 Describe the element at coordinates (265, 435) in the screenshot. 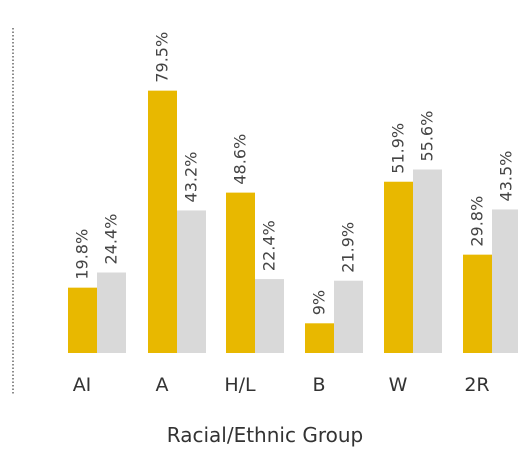

I see `x-axis-title: Racial/Ethnic Group` at that location.